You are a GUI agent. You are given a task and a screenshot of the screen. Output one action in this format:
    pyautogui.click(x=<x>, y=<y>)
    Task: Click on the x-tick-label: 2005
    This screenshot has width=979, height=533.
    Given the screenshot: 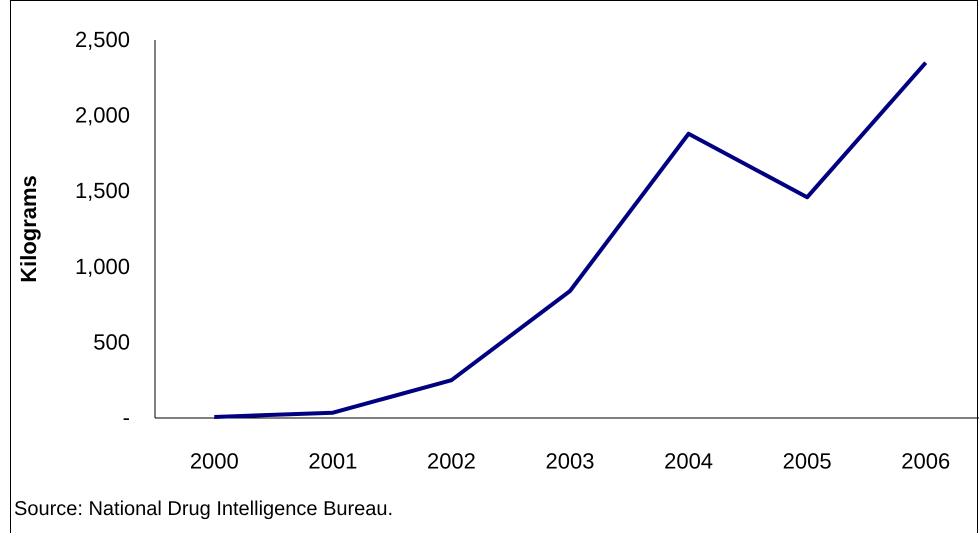 What is the action you would take?
    pyautogui.click(x=807, y=461)
    